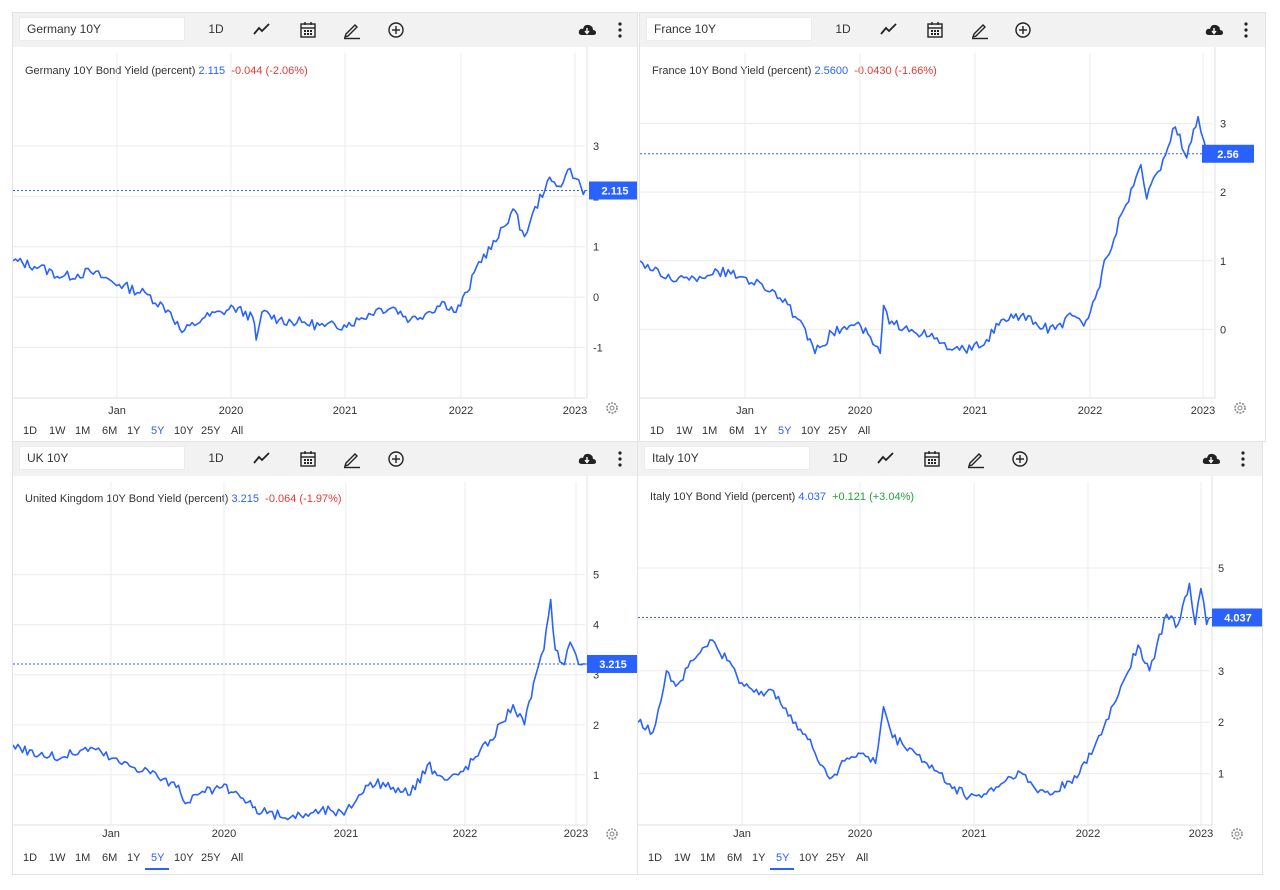 The width and height of the screenshot is (1280, 890). What do you see at coordinates (1223, 125) in the screenshot?
I see `y-tick-label: 3` at bounding box center [1223, 125].